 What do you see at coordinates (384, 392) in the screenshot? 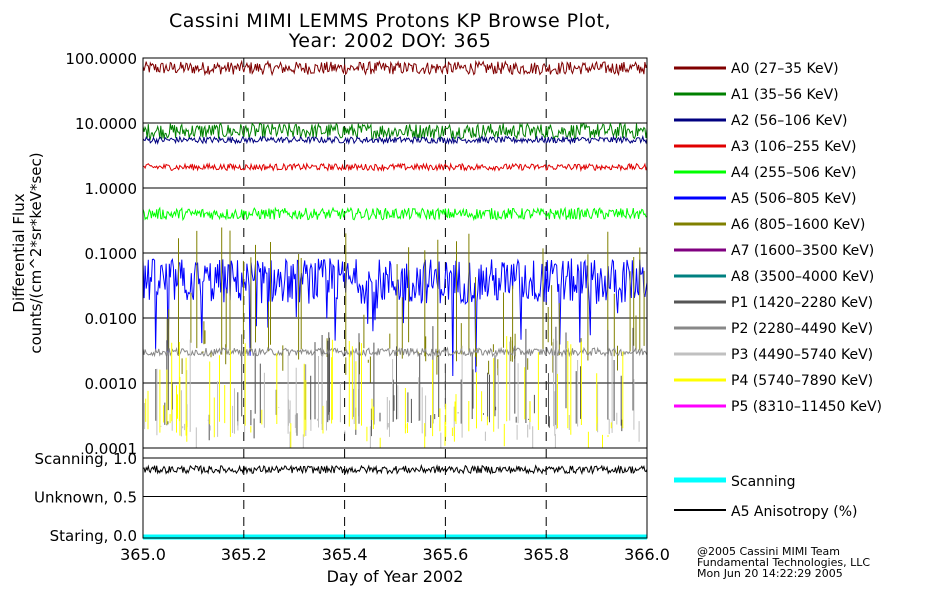
I see `series-line-P4` at bounding box center [384, 392].